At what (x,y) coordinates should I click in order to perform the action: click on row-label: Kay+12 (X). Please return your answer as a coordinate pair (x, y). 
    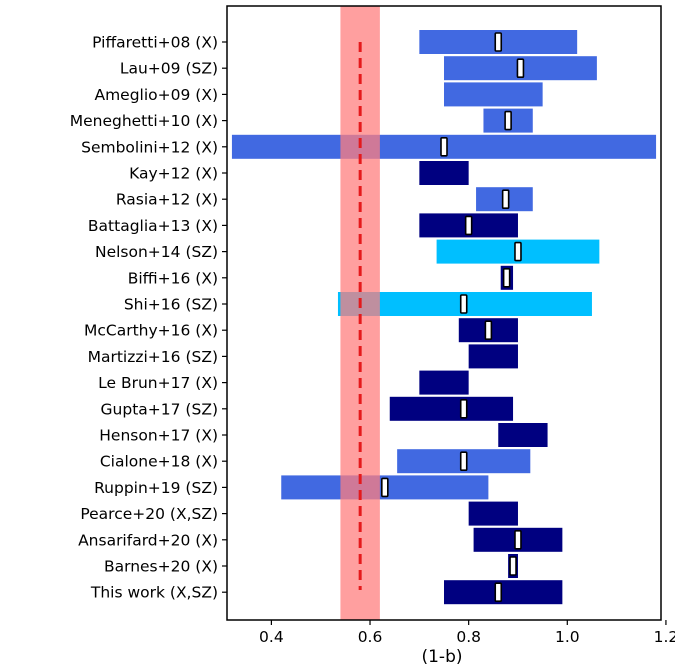
    Looking at the image, I should click on (173, 174).